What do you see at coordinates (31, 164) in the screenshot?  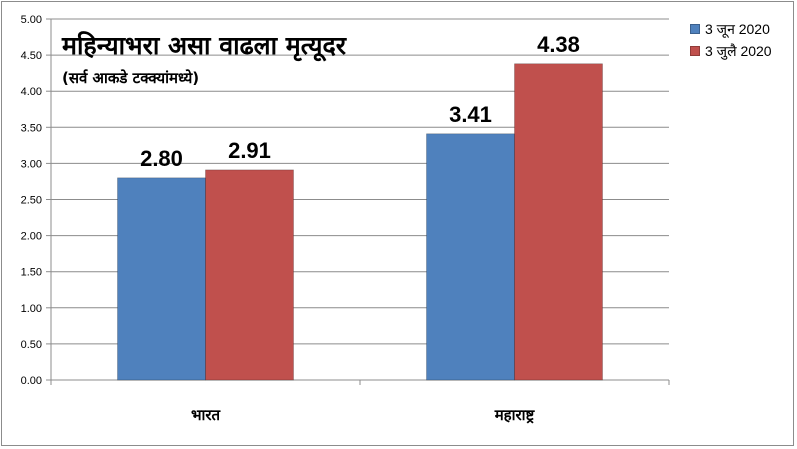 I see `y-tick-label: 3.00` at bounding box center [31, 164].